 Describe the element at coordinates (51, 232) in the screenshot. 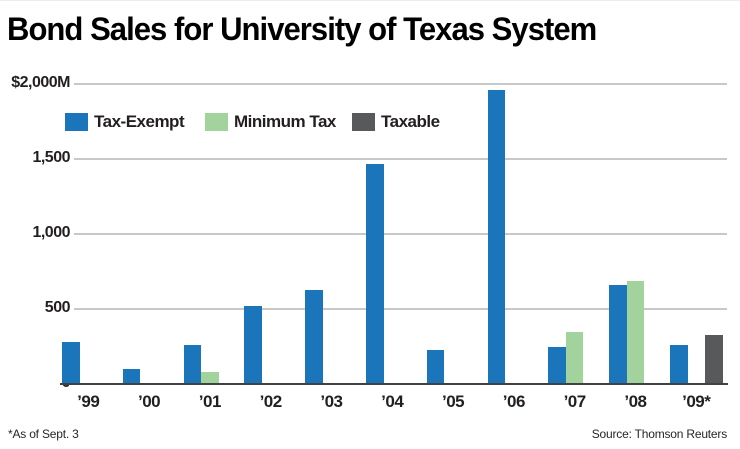

I see `y-tick-label: 1,000` at that location.